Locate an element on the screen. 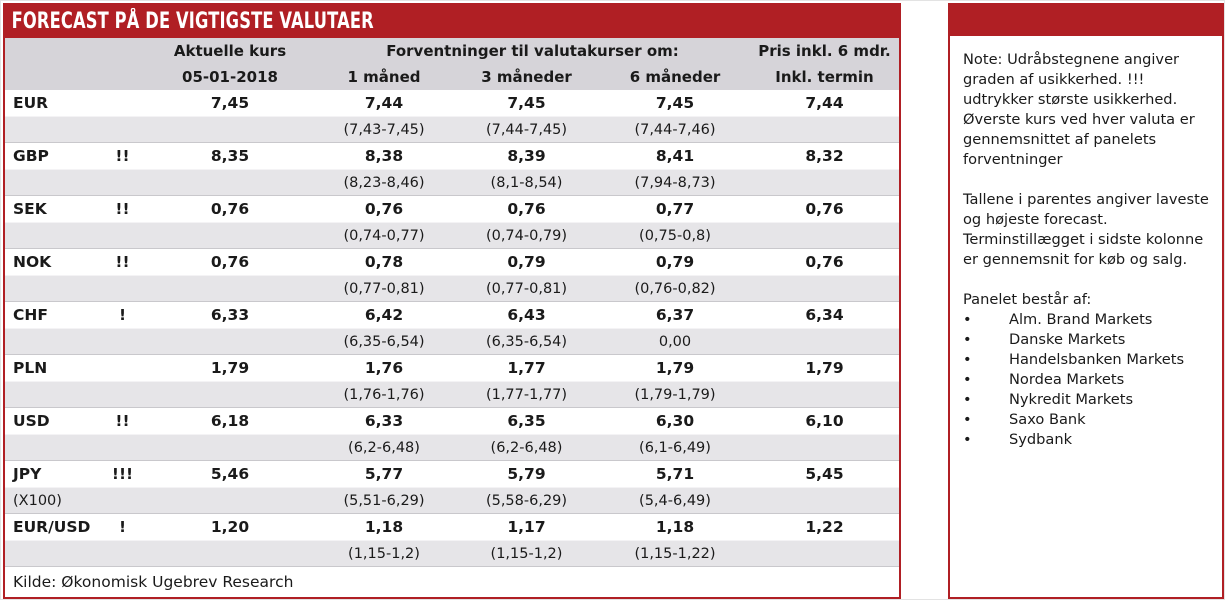  forecast-6m-range-cell: (0,75-0,8) is located at coordinates (675, 235).